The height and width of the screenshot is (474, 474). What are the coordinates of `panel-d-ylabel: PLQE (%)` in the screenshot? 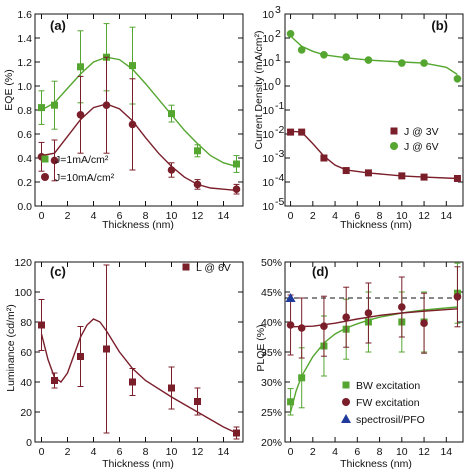 It's located at (261, 347).